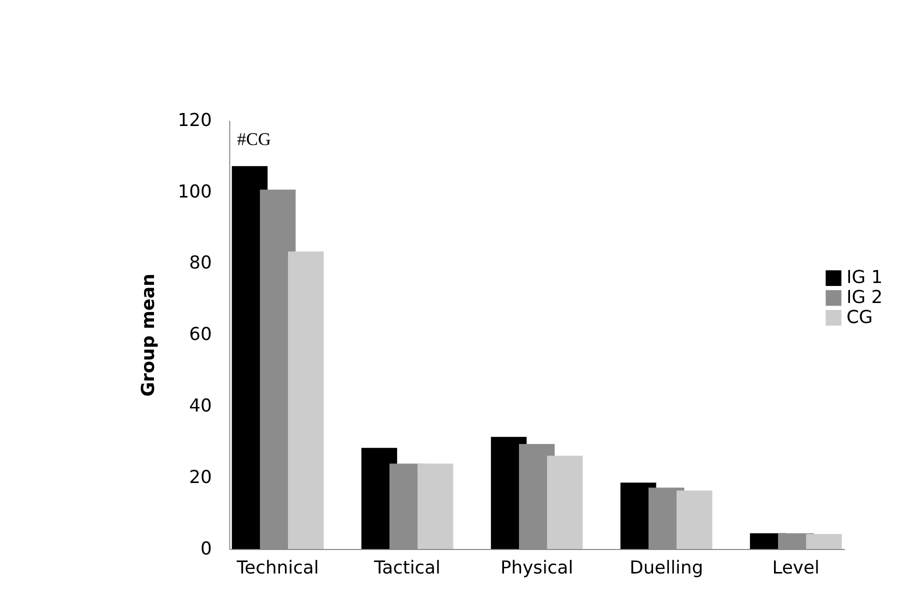 Image resolution: width=903 pixels, height=599 pixels. I want to click on legend-label: CG, so click(859, 317).